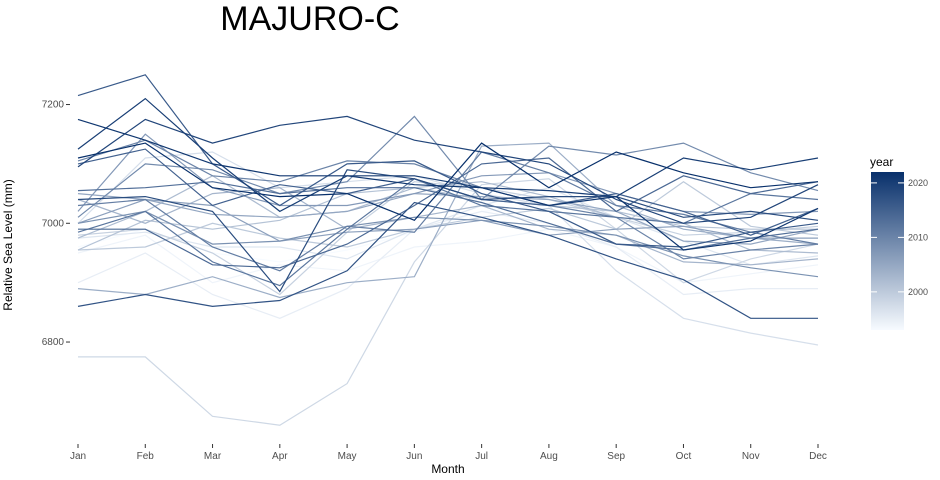 This screenshot has height=480, width=940. I want to click on x-tick-label: Dec, so click(818, 456).